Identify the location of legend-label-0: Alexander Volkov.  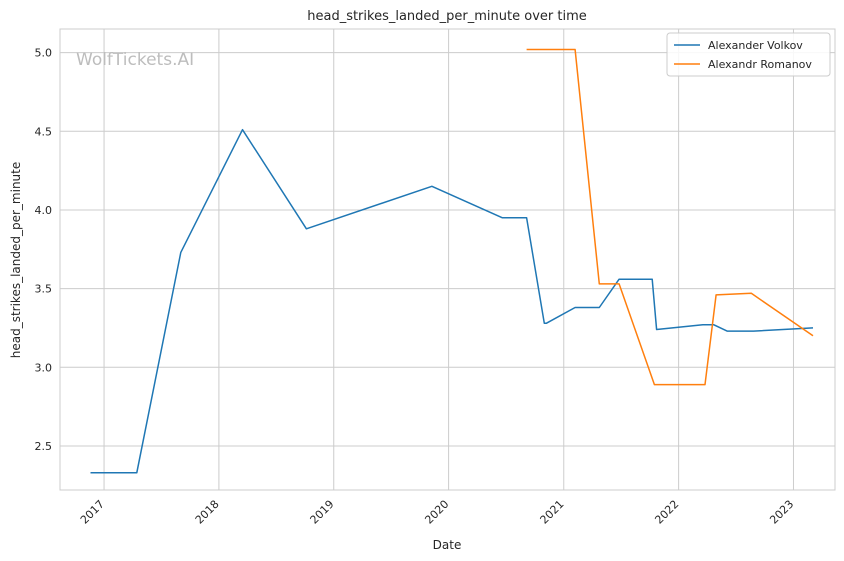
(755, 45).